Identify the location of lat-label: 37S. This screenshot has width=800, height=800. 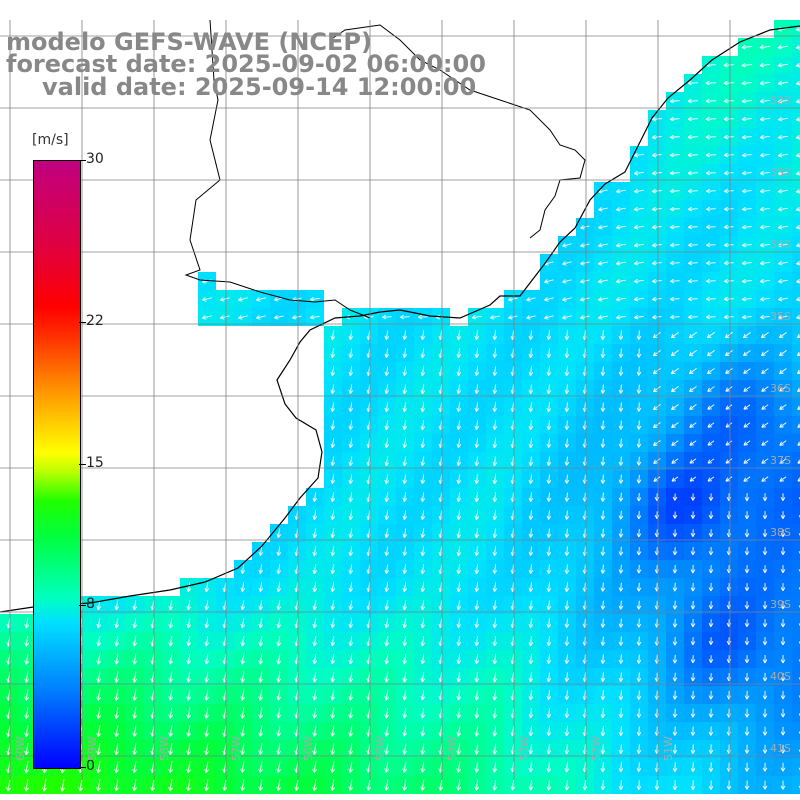
(780, 460).